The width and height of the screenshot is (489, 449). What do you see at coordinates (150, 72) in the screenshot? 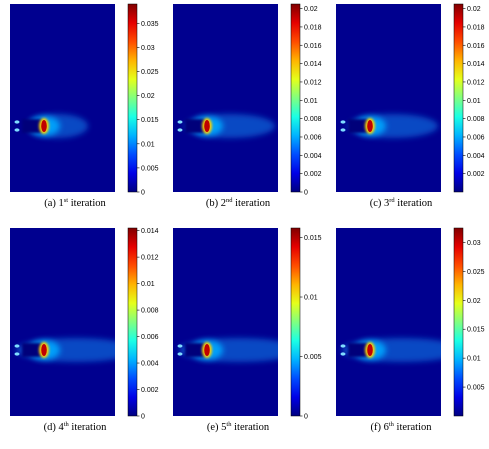
I see `colorbar-tick-label: 0.025` at bounding box center [150, 72].